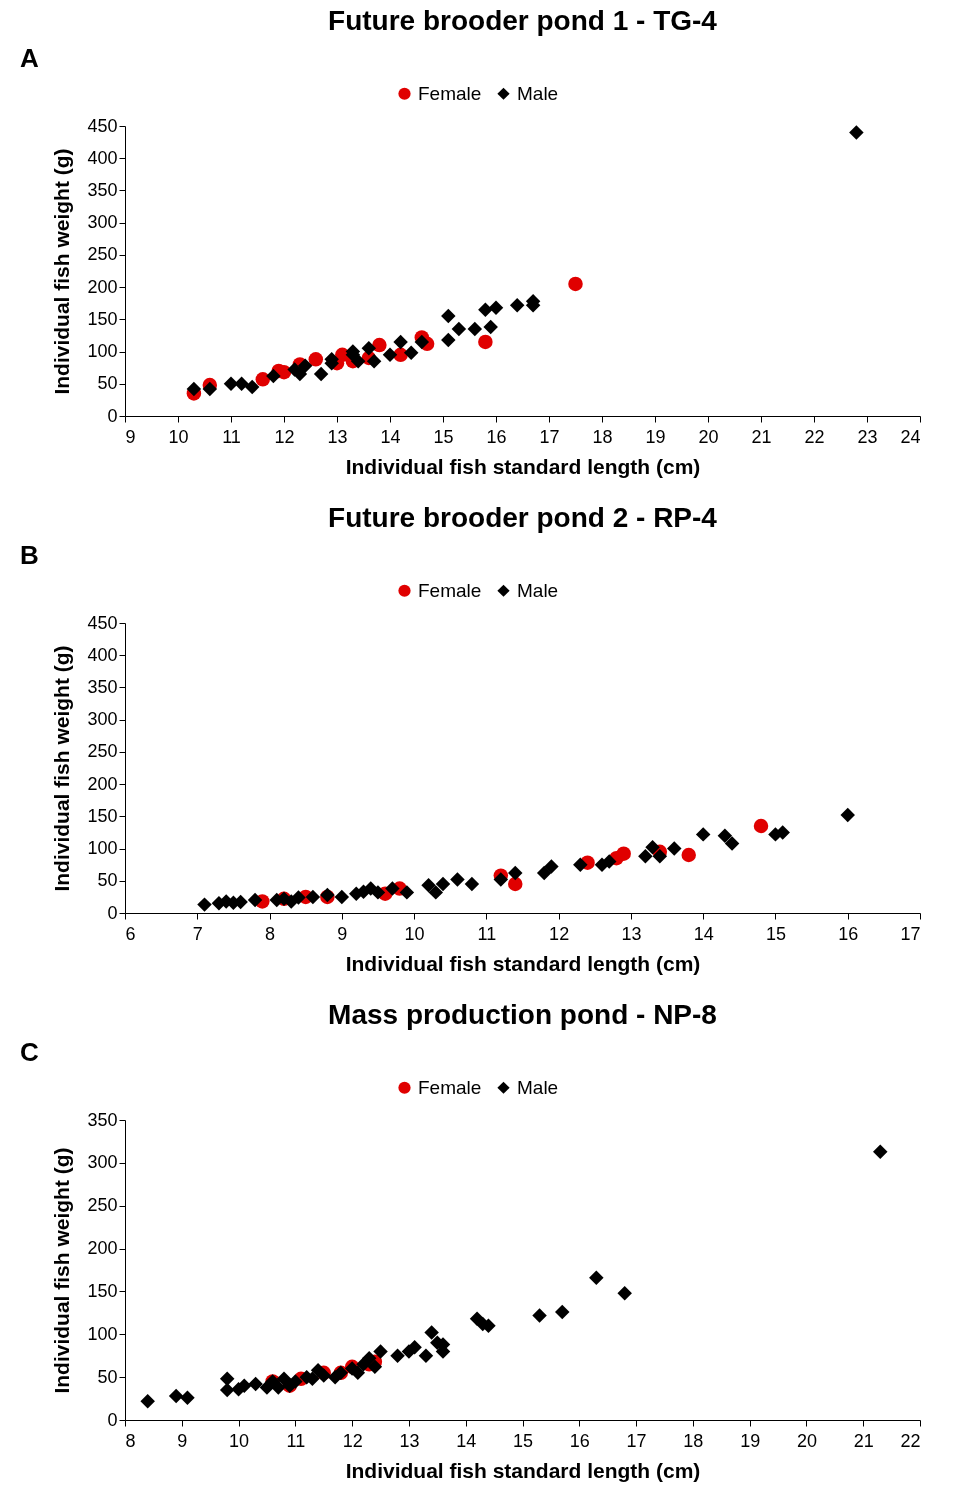 Image resolution: width=964 pixels, height=1501 pixels. I want to click on chart-title: Future brooder pond 1 - TG-4, so click(523, 20).